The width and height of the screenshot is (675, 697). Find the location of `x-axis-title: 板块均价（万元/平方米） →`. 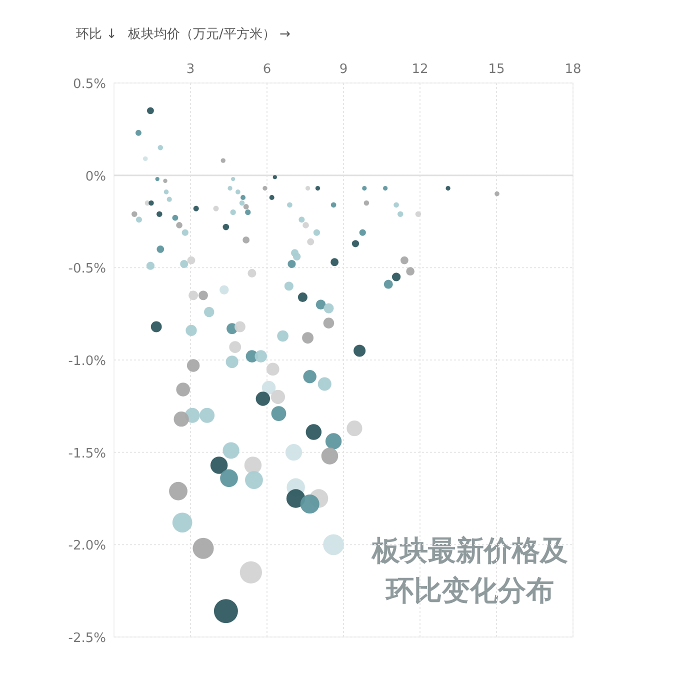

x-axis-title: 板块均价（万元/平方米） → is located at coordinates (209, 34).